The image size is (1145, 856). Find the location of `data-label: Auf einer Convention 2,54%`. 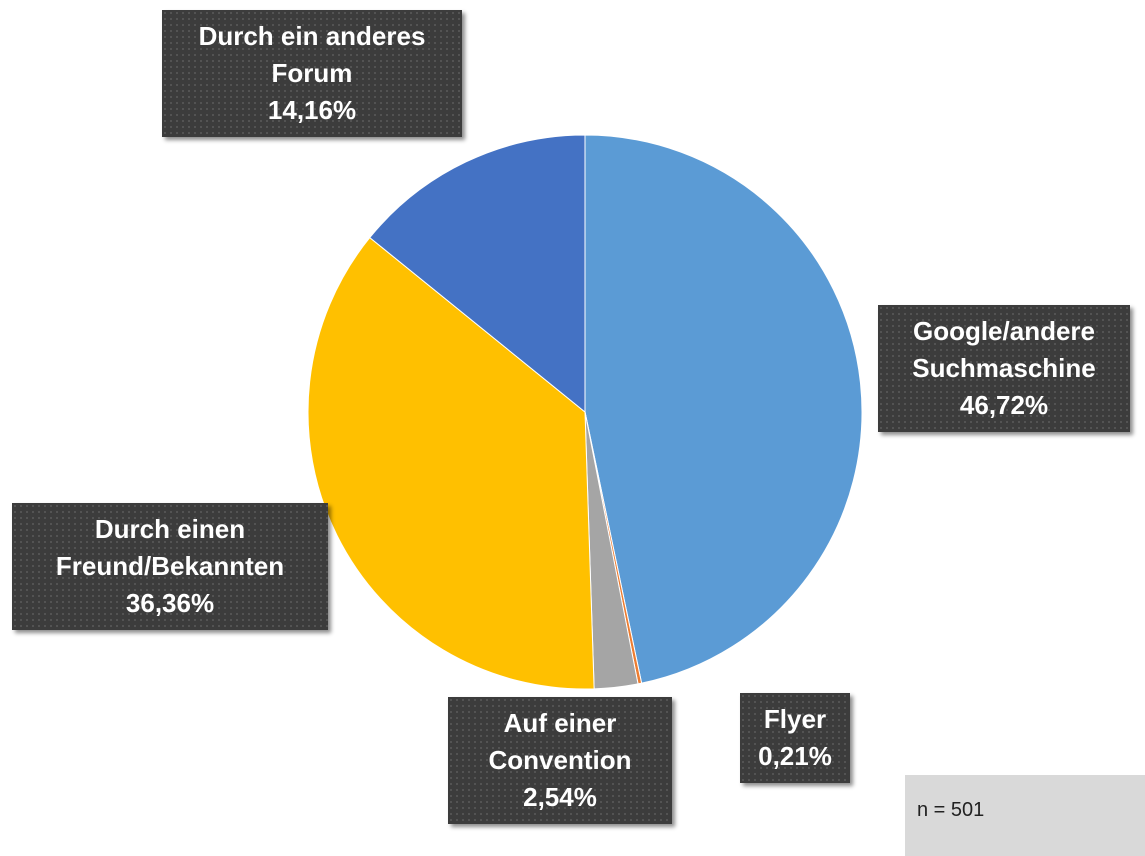

data-label: Auf einer Convention 2,54% is located at coordinates (560, 760).